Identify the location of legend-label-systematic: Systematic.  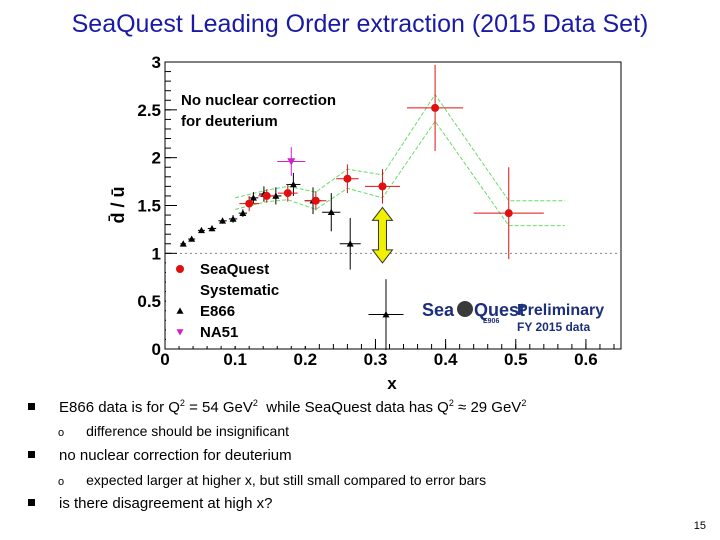
(239, 290).